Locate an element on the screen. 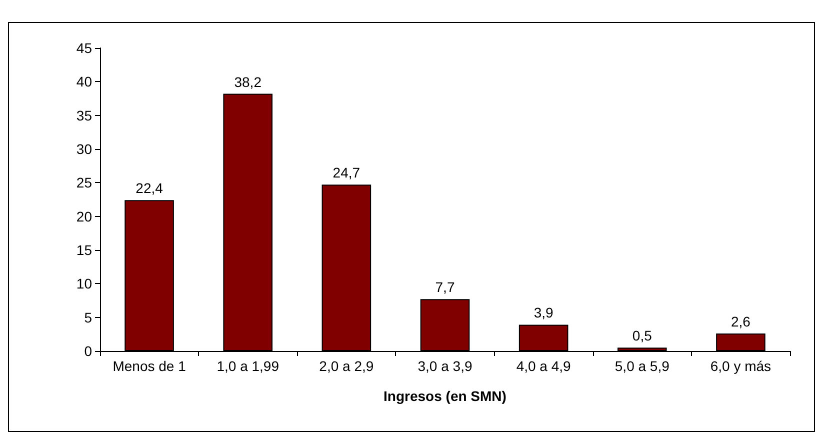 Image resolution: width=825 pixels, height=441 pixels. y-tick-label: 35 is located at coordinates (84, 115).